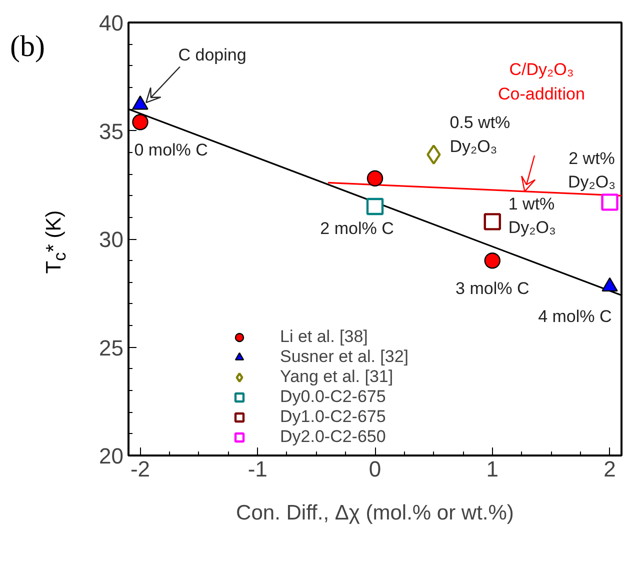 The image size is (629, 561). Describe the element at coordinates (337, 377) in the screenshot. I see `legend-label: Yang et al. [31]` at that location.